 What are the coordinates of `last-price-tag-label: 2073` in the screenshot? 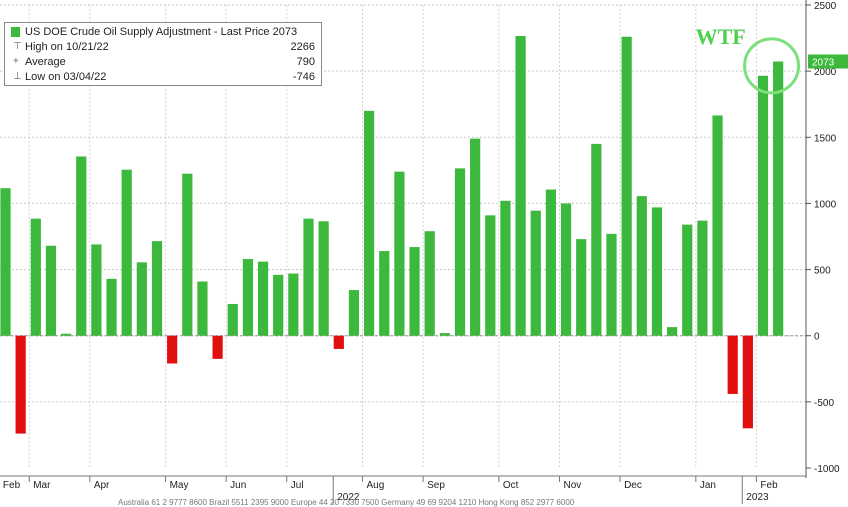 It's located at (823, 62).